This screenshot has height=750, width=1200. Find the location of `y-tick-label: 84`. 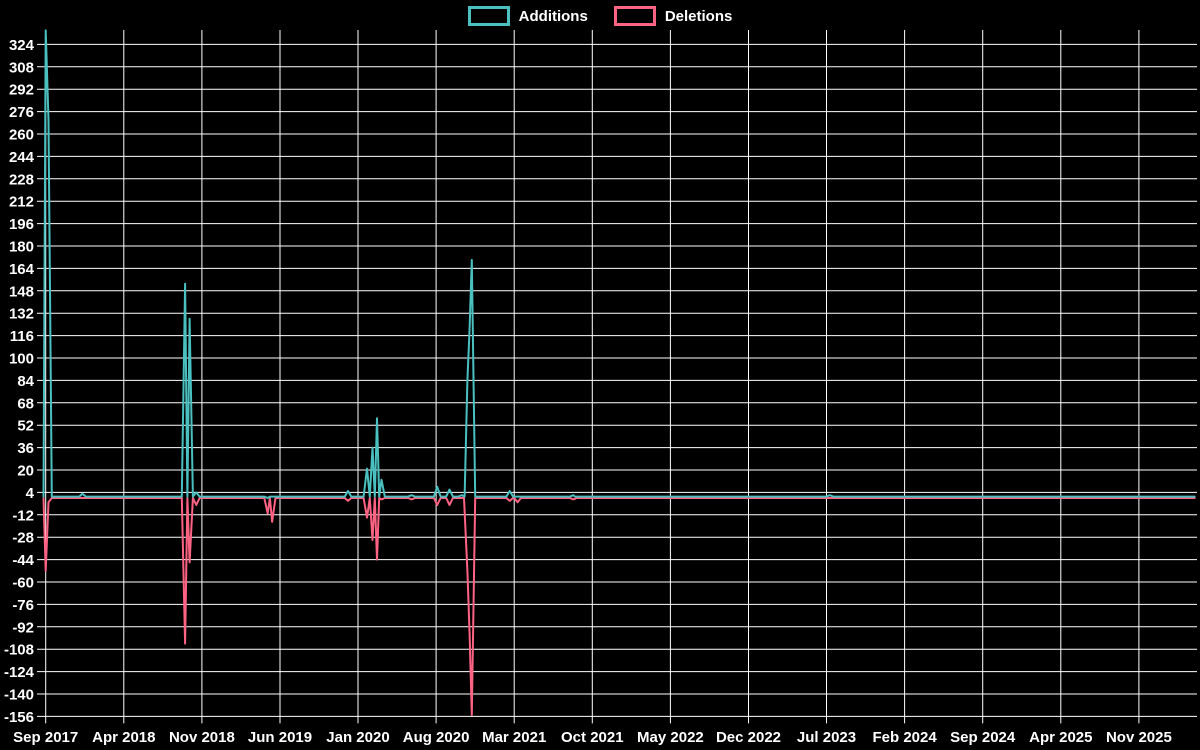

y-tick-label: 84 is located at coordinates (25, 381).